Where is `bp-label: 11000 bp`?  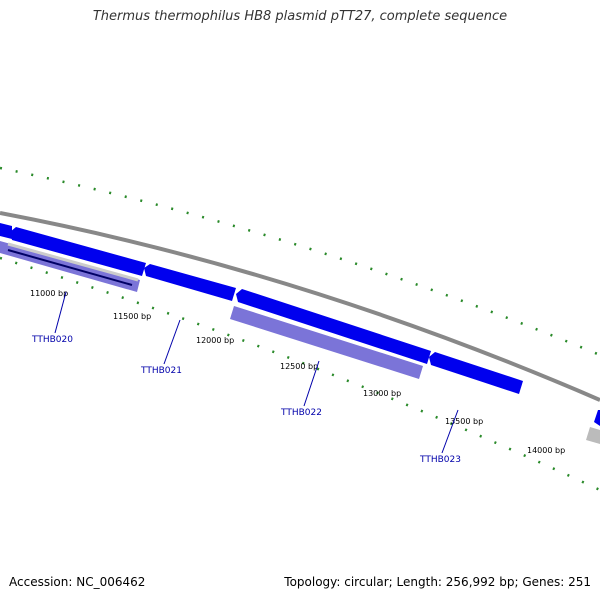 bp-label: 11000 bp is located at coordinates (49, 293).